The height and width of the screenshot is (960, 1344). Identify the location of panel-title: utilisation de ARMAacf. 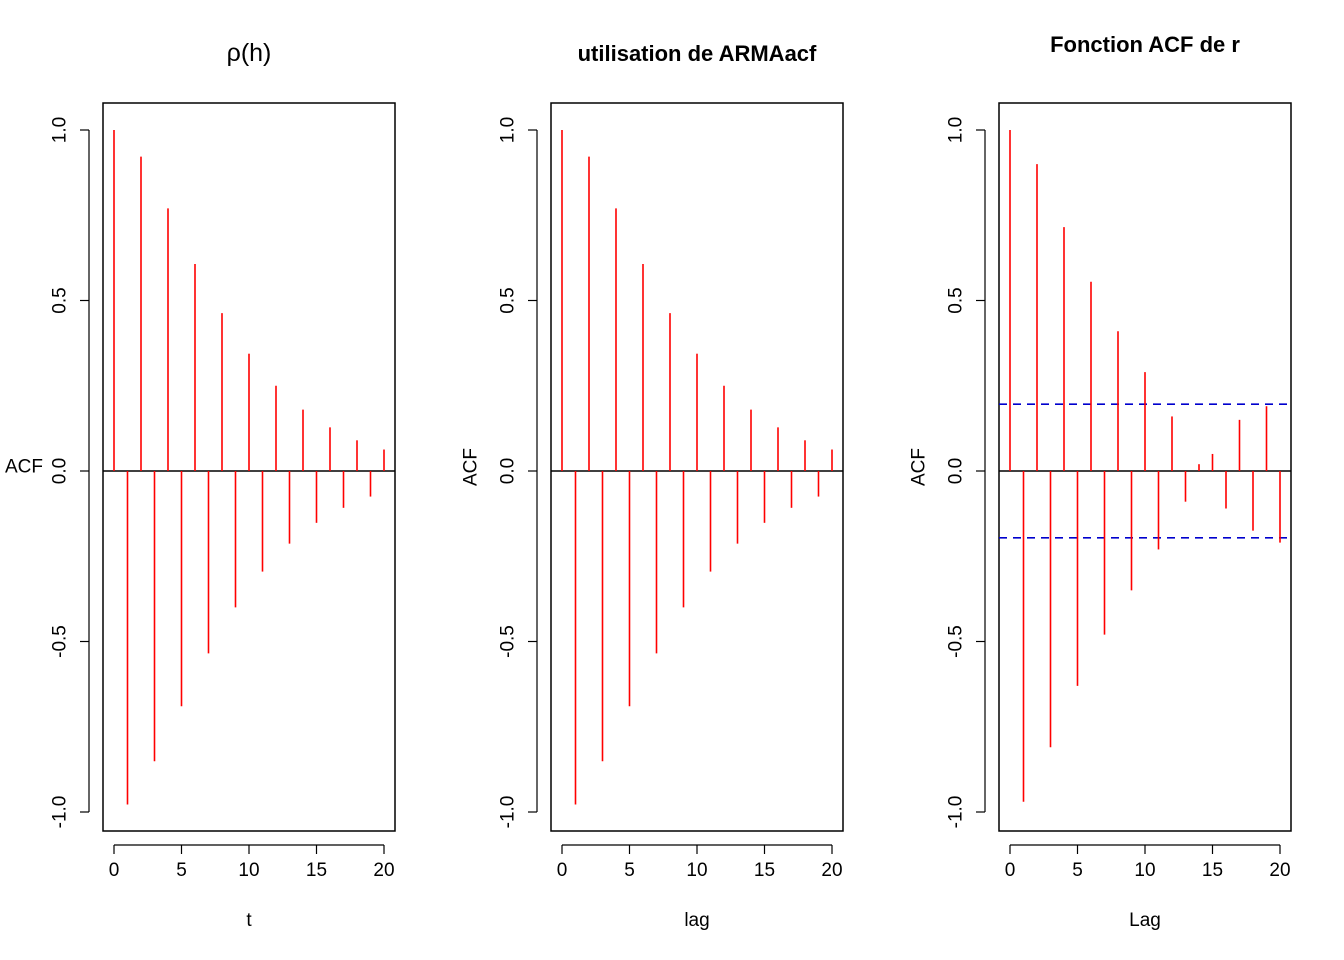
(697, 53).